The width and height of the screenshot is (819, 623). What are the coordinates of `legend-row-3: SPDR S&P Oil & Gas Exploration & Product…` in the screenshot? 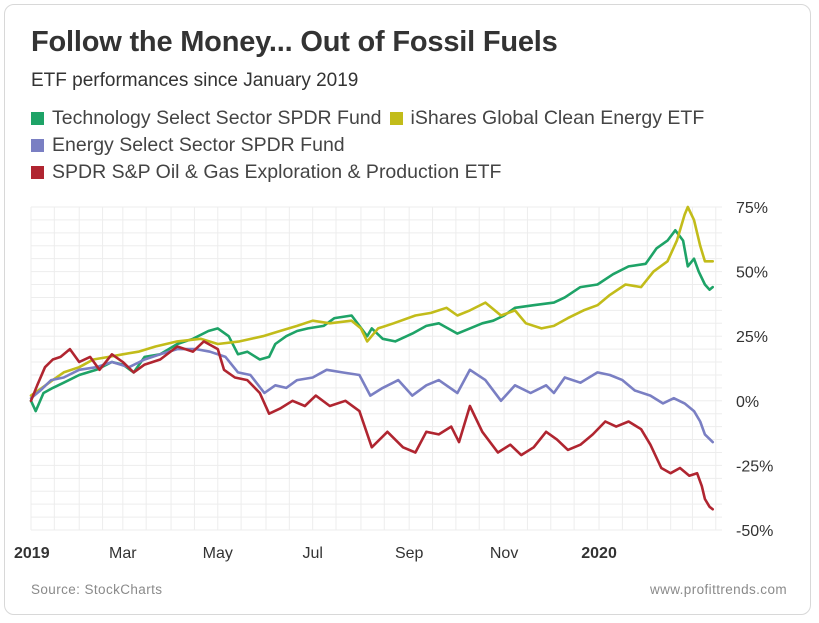 It's located at (371, 172).